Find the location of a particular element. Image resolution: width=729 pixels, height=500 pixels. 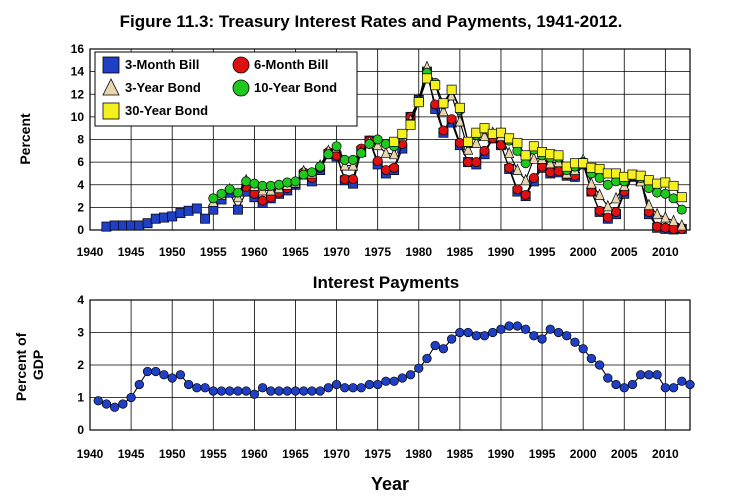

point-6-month-bill-1984 is located at coordinates (451, 119).